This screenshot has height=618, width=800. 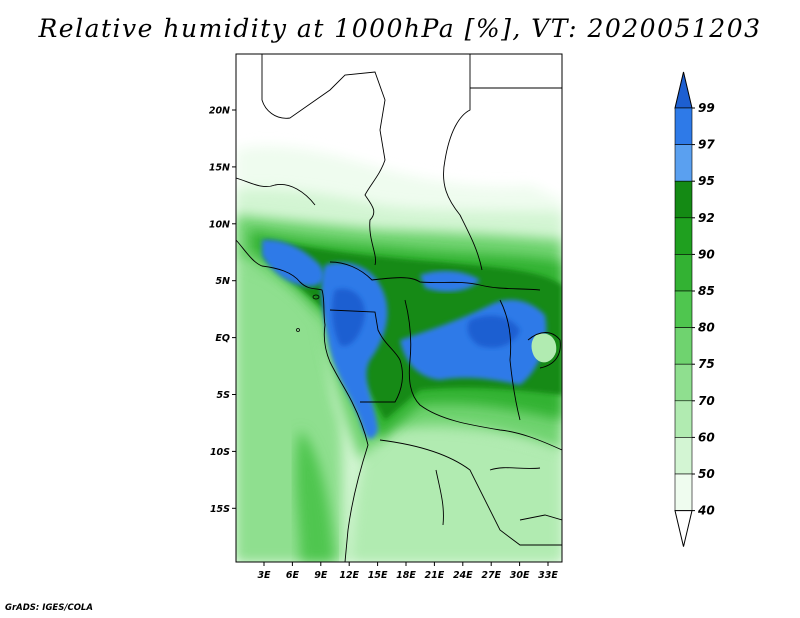 I want to click on humidity-region-99-east, so click(x=493, y=331).